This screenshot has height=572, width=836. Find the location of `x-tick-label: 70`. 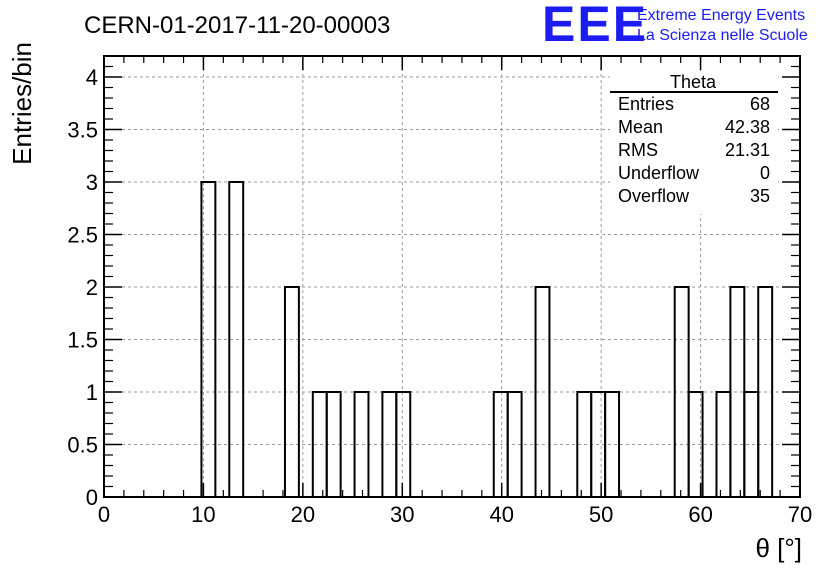

x-tick-label: 70 is located at coordinates (800, 514).